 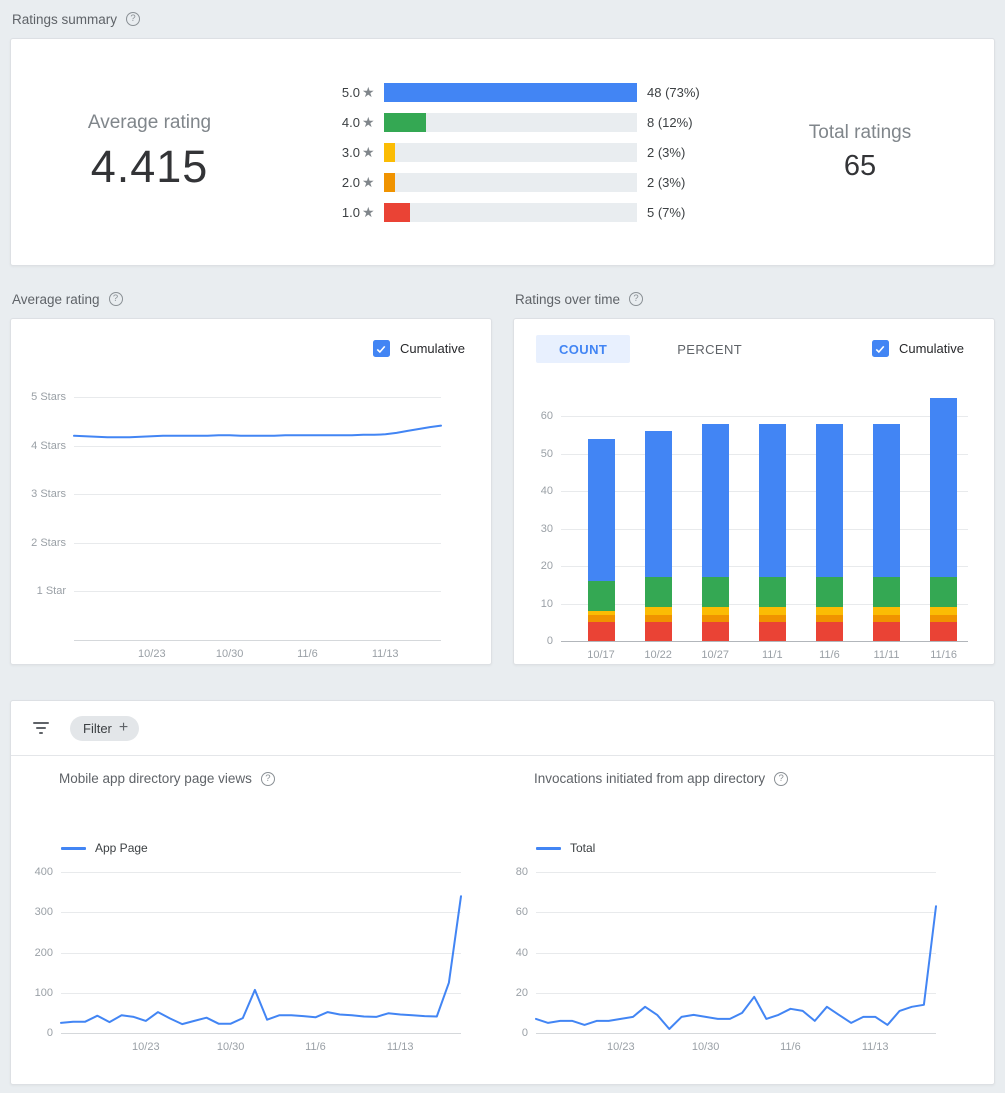 What do you see at coordinates (583, 349) in the screenshot?
I see `tab-count: COUNT` at bounding box center [583, 349].